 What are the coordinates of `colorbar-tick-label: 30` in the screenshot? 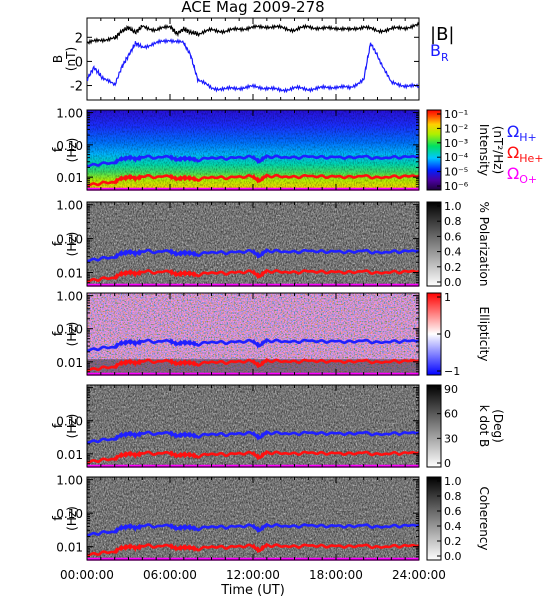 It's located at (451, 438).